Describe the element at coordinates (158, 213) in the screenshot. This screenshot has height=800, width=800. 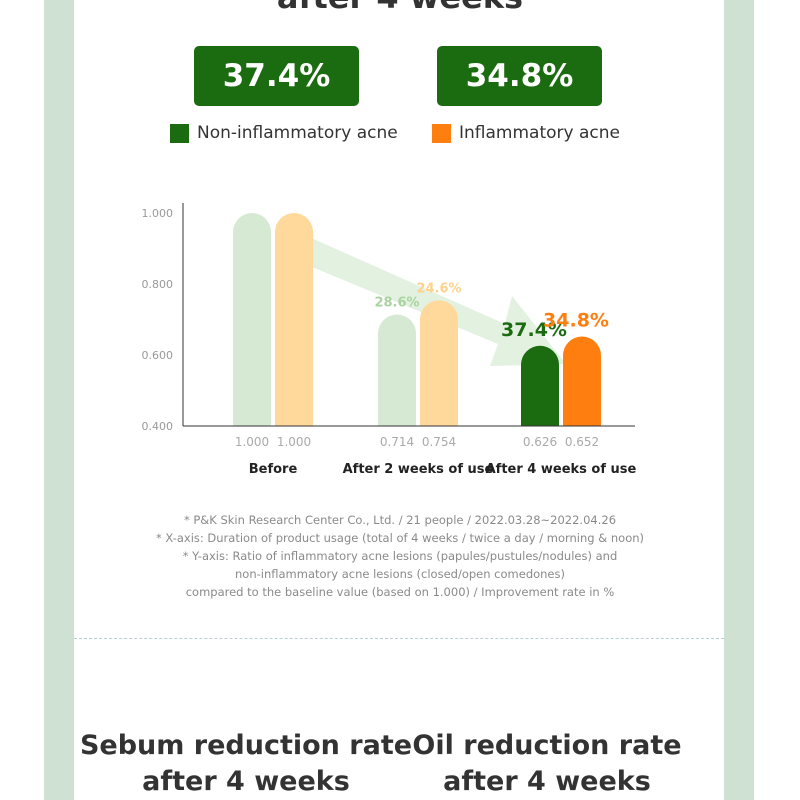
I see `y-tick-label: 1.000` at that location.